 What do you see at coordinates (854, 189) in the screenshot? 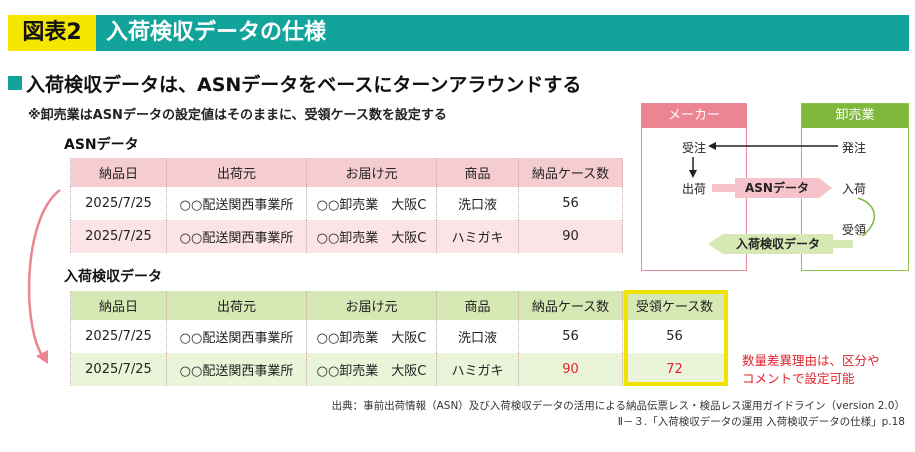
I see `receiving-label: 入荷` at bounding box center [854, 189].